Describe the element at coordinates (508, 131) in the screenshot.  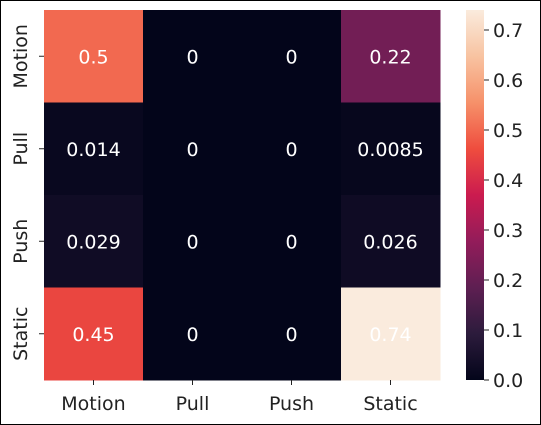
I see `colorbar-tick-label: 0.5` at that location.